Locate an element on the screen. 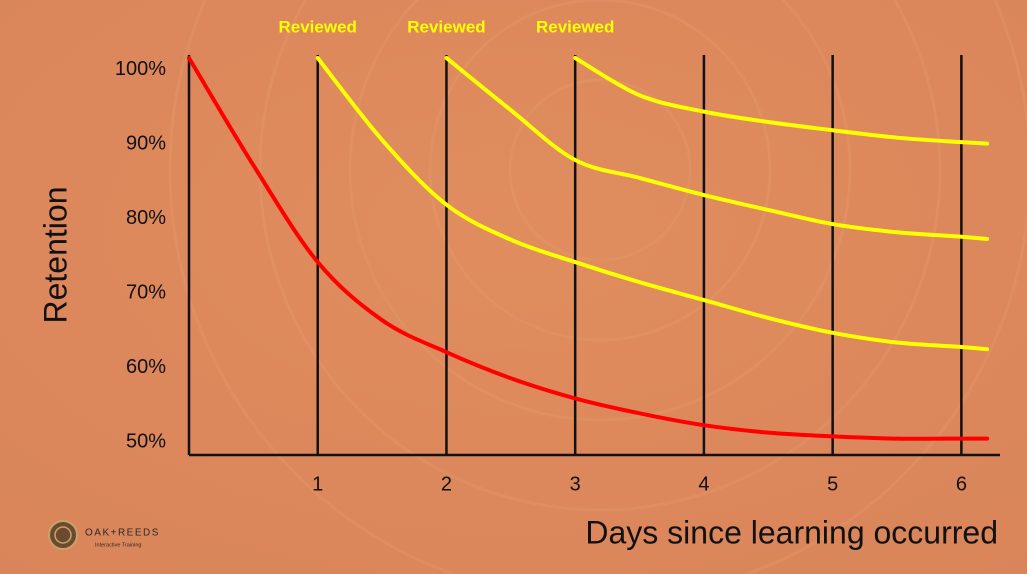  logo-name: OAK+REEDS is located at coordinates (122, 533).